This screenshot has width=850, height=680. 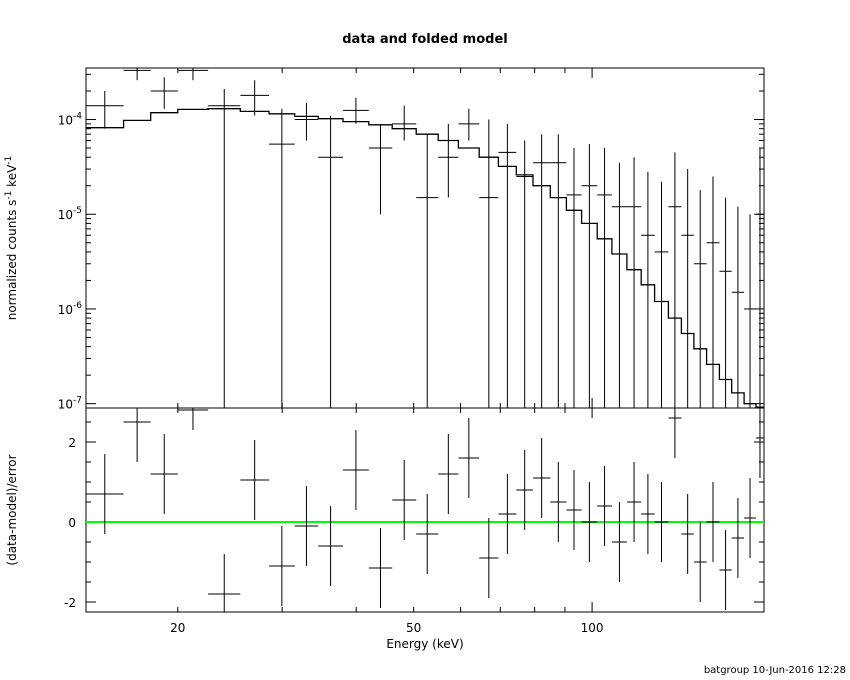 I want to click on ylabel-exp2: -1, so click(x=9, y=160).